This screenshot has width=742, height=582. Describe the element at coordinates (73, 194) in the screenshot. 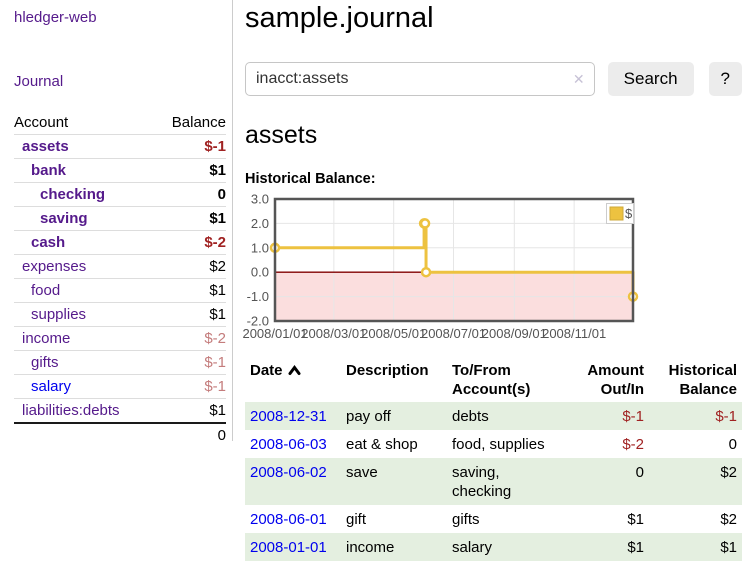

I see `account-link: checking` at that location.